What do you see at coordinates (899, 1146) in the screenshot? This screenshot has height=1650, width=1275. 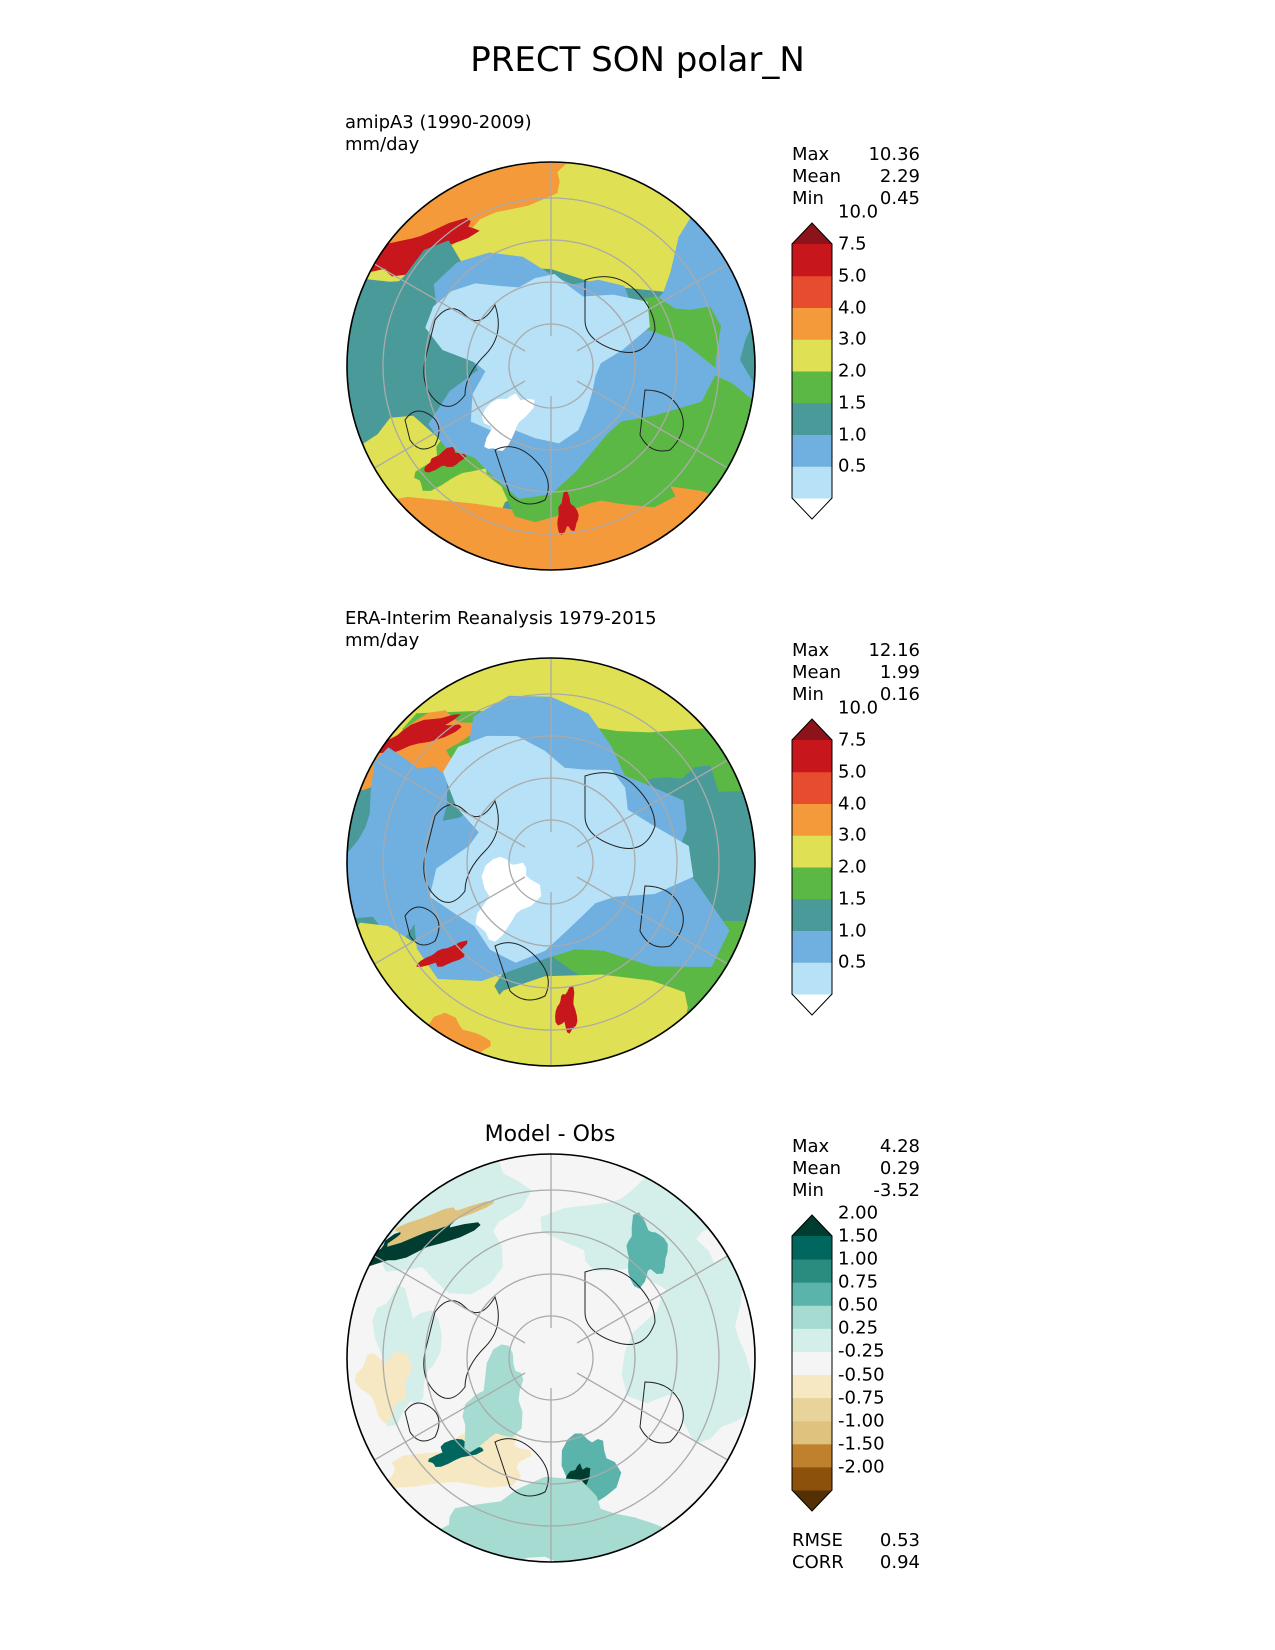 I see `stat-max-value: 4.28` at bounding box center [899, 1146].